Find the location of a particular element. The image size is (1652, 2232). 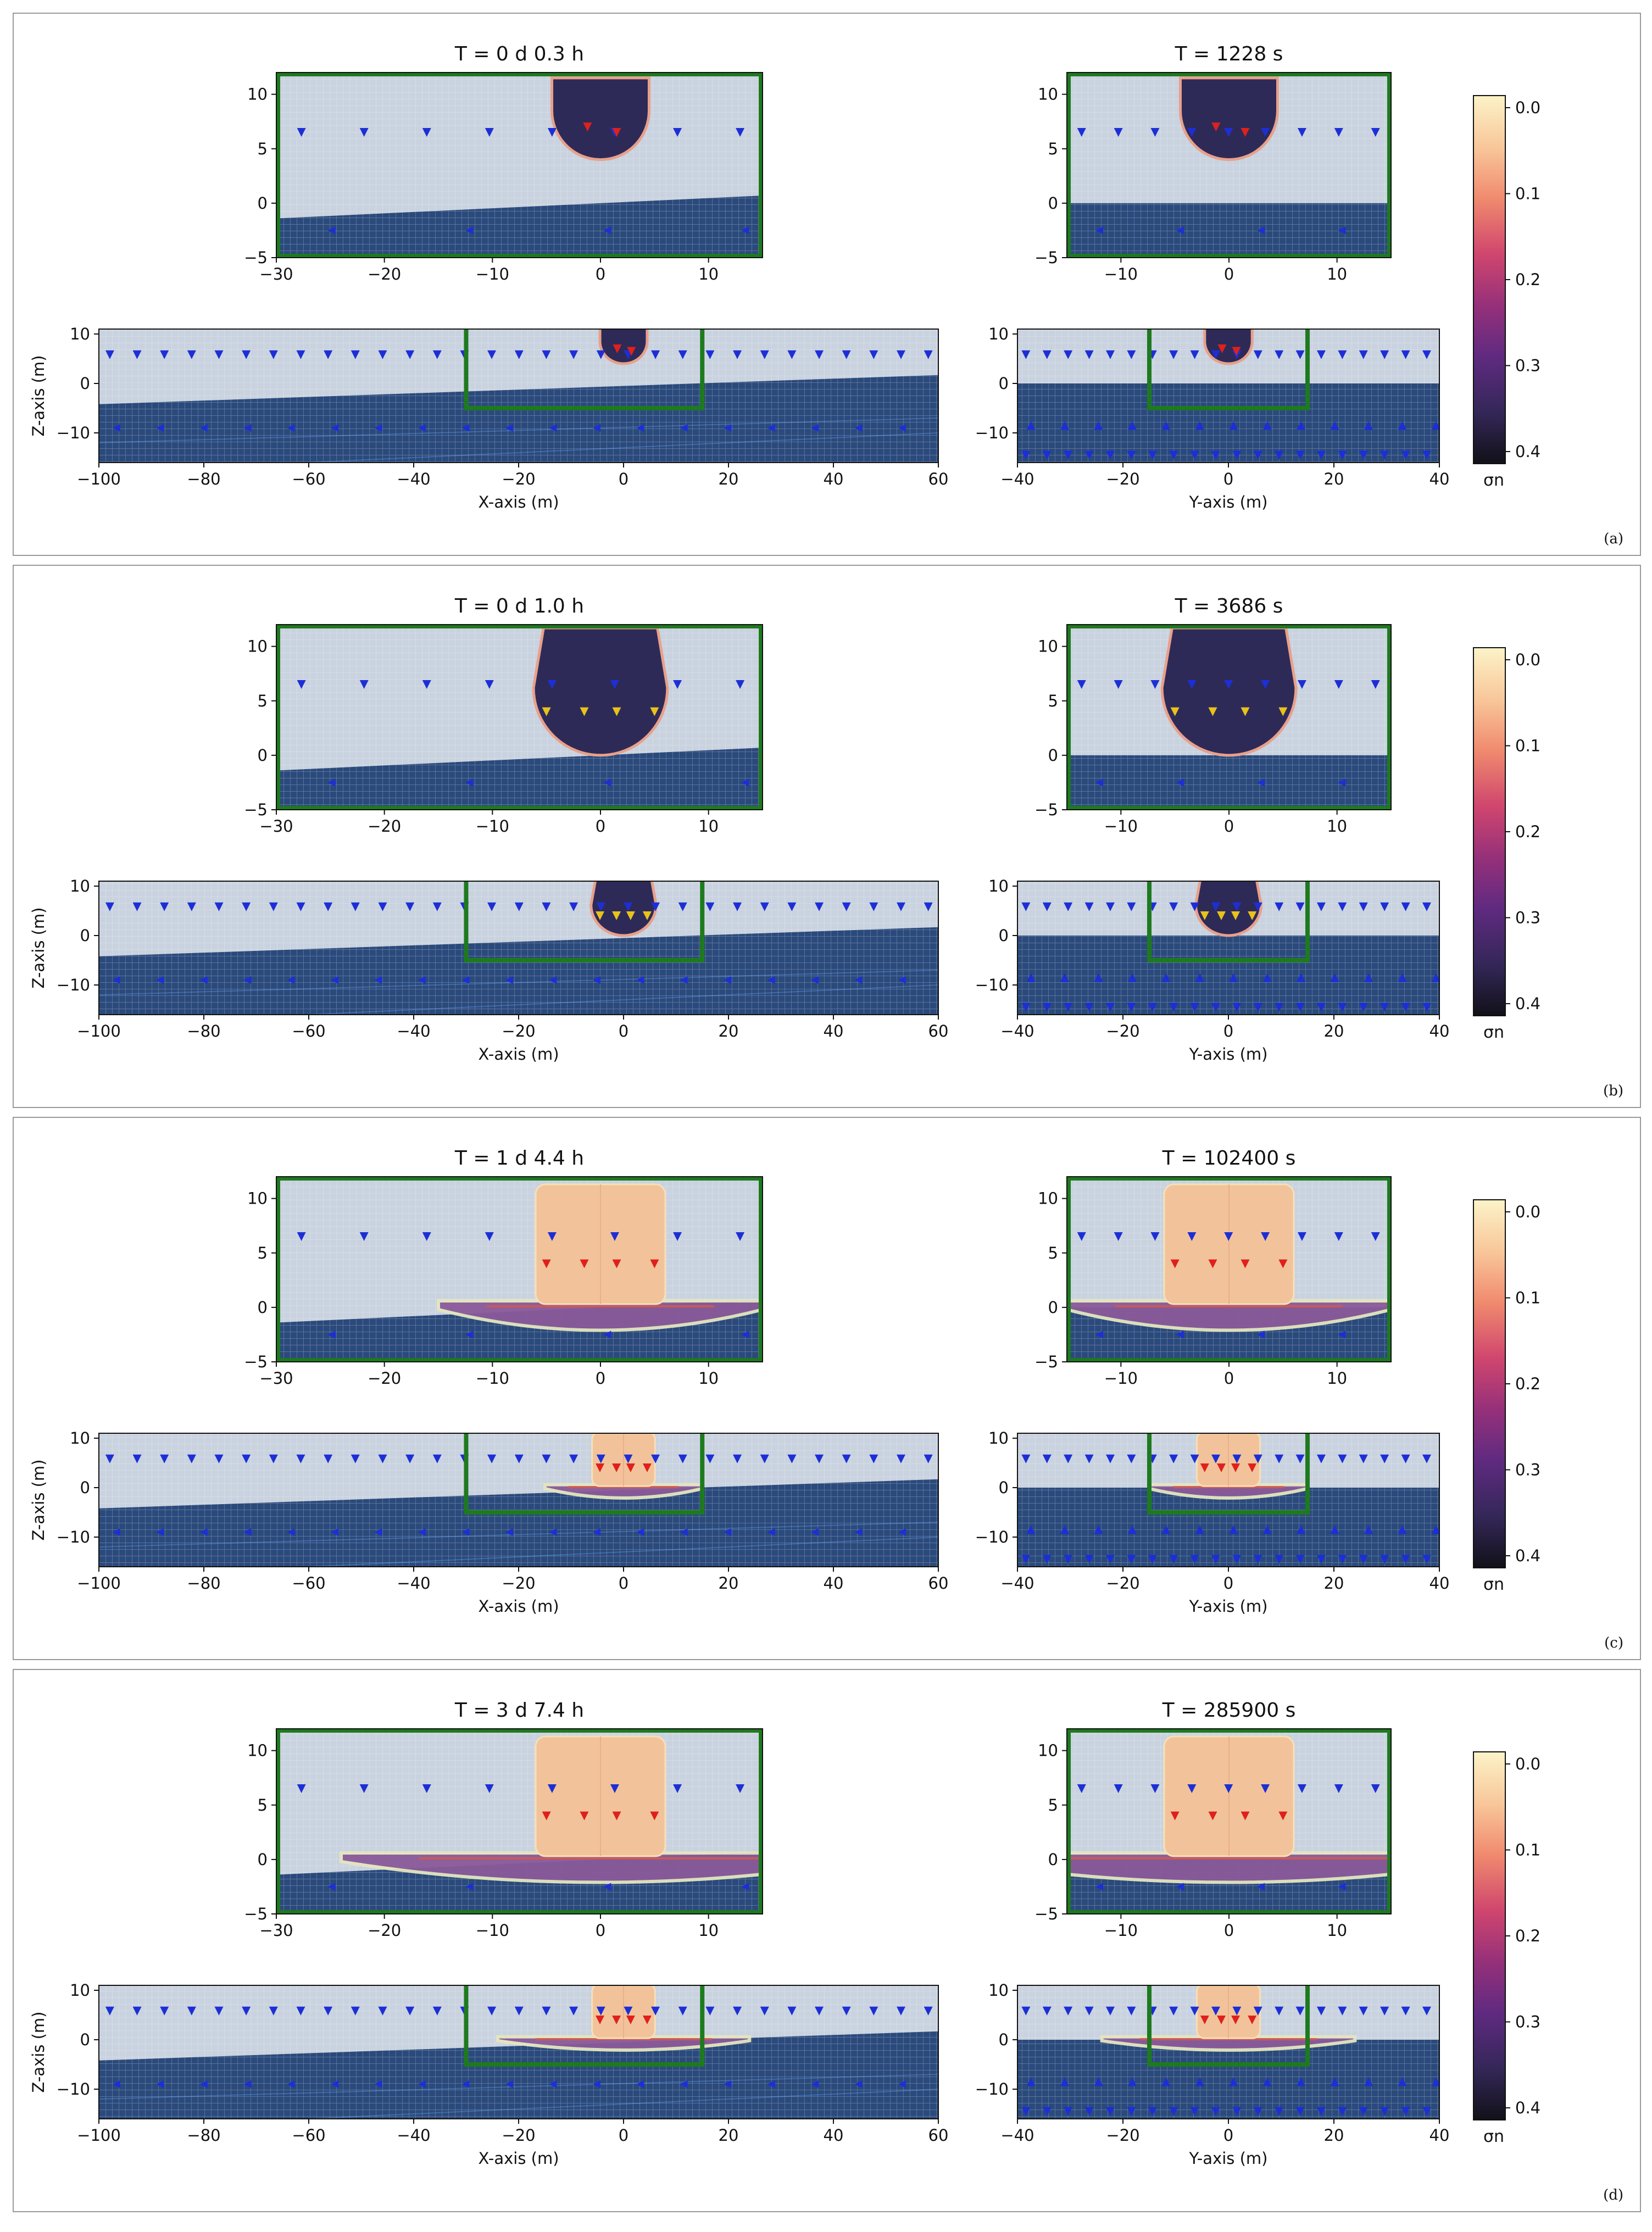

colorbar: 0.0 0.1 0.2 0.3 0.4 σn is located at coordinates (1507, 844).